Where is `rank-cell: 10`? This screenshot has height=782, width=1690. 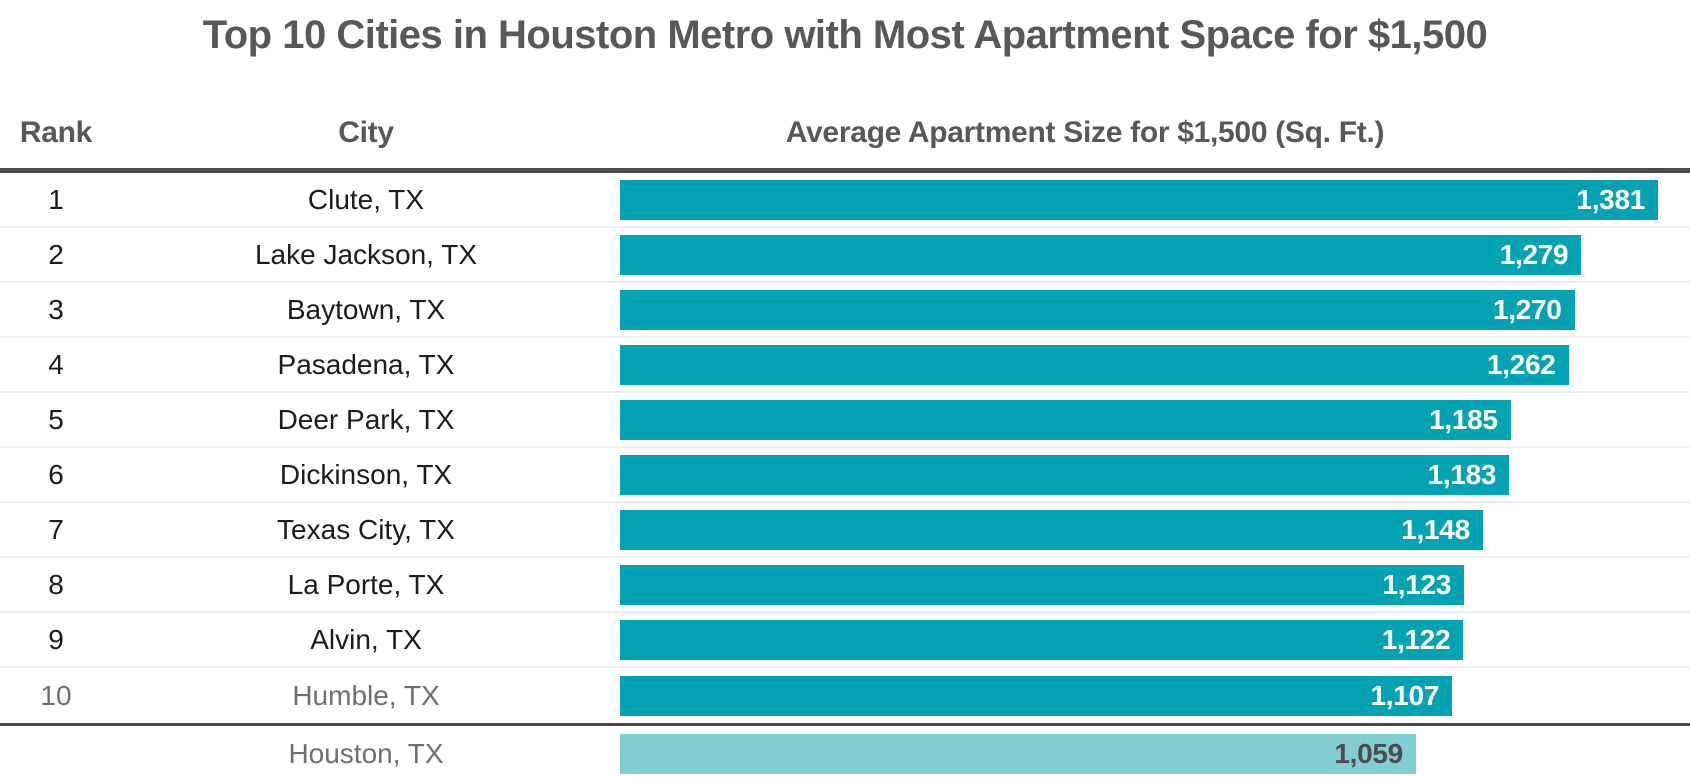
rank-cell: 10 is located at coordinates (56, 695).